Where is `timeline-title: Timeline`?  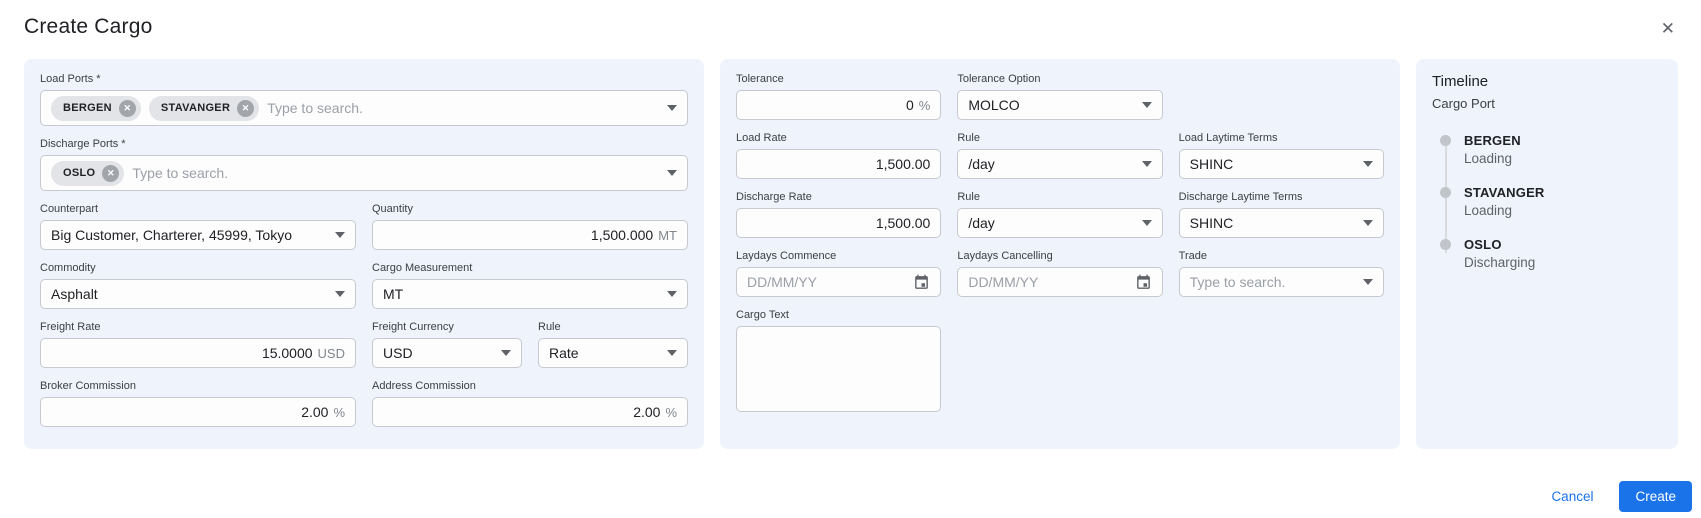
timeline-title: Timeline is located at coordinates (1460, 81).